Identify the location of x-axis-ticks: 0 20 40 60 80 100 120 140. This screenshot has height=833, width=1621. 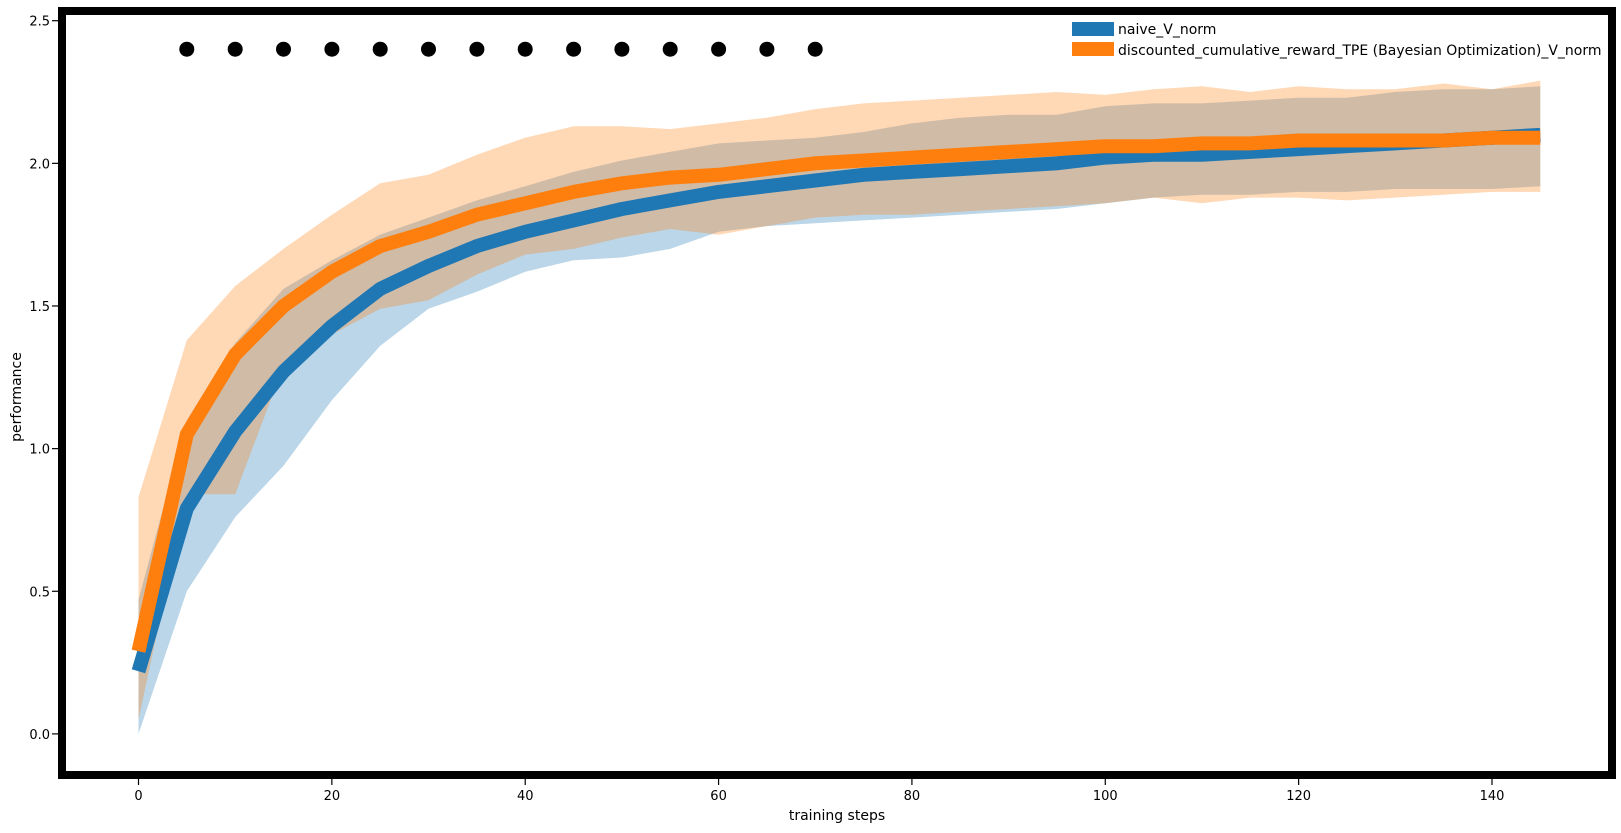
(819, 791).